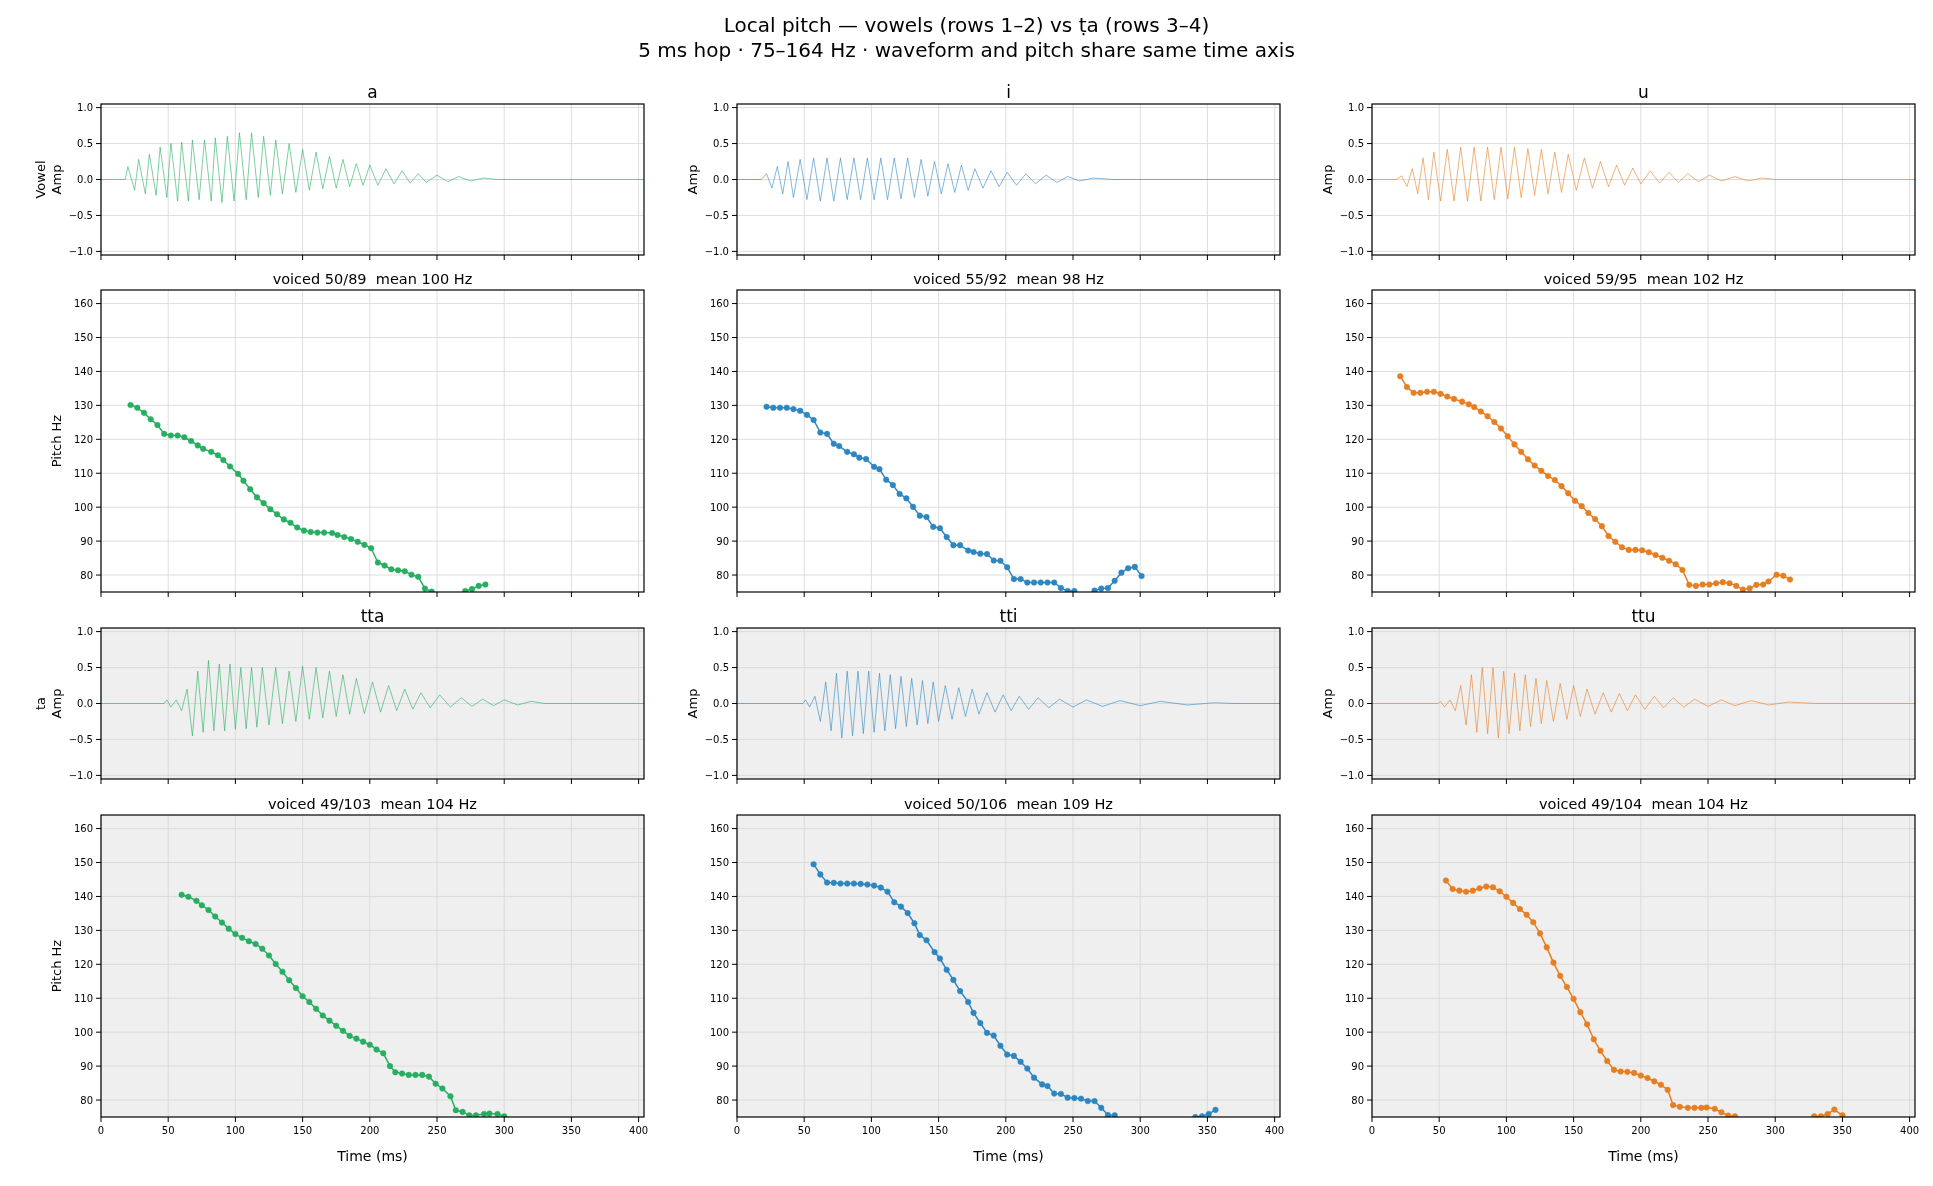  I want to click on chart-title: voiced 59/95 mean 102 Hz, so click(1643, 279).